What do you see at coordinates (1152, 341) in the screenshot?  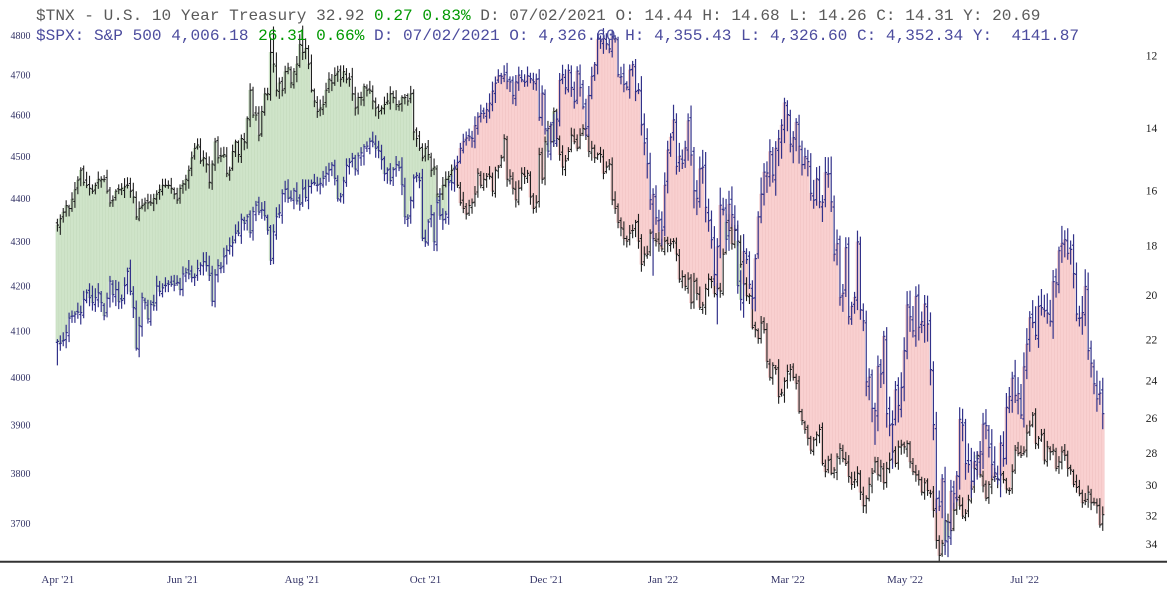 I see `svg-text: 22` at bounding box center [1152, 341].